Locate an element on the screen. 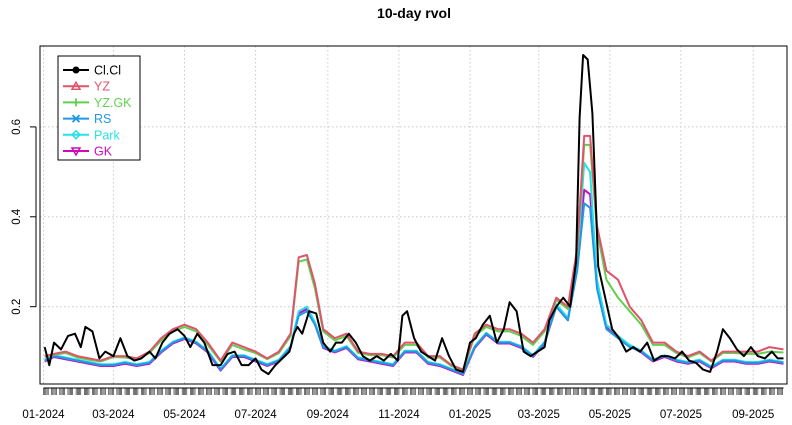  legend-marker-triangle-down is located at coordinates (76, 152).